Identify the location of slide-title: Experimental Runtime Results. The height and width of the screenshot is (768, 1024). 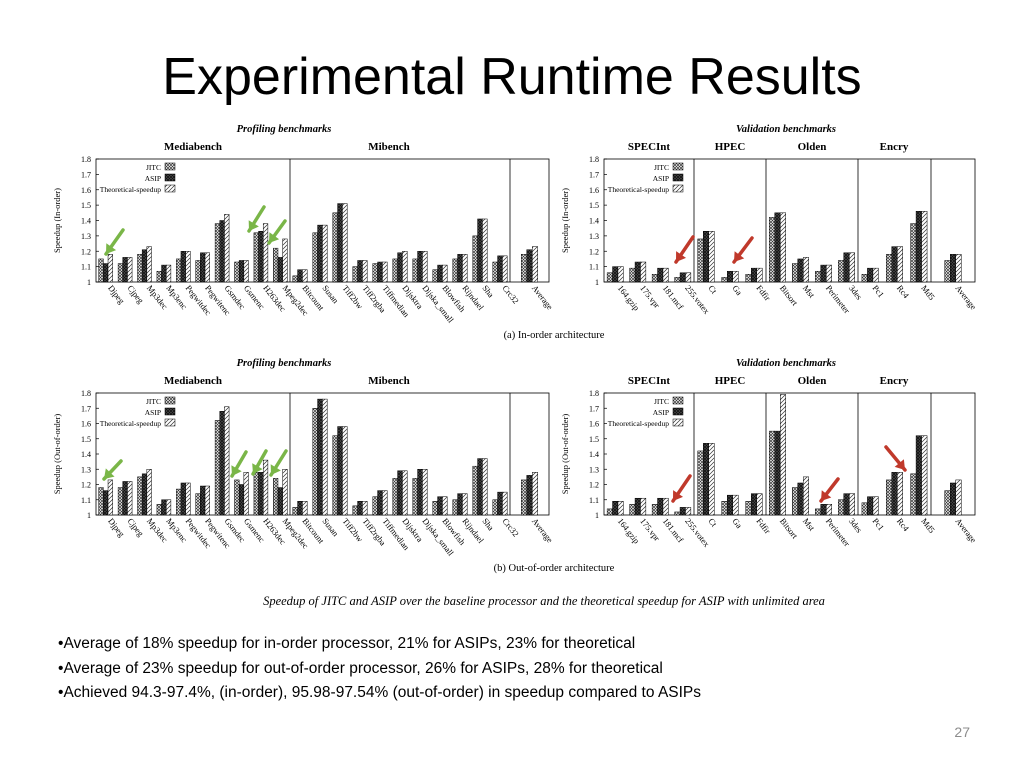
(512, 77).